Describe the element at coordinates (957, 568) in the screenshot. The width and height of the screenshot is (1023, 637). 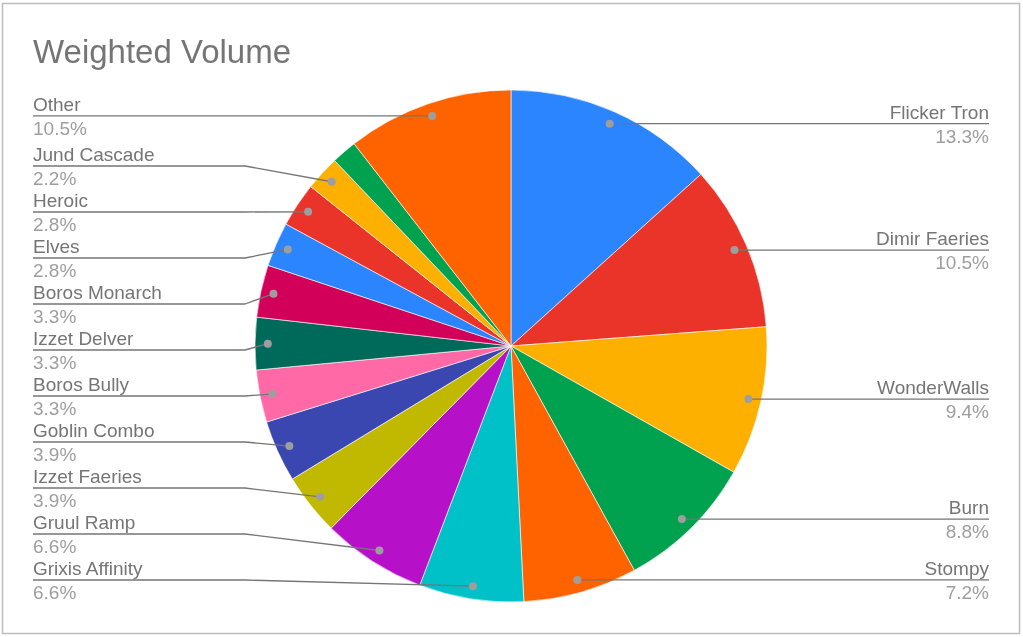
I see `slice-label: Stompy` at that location.